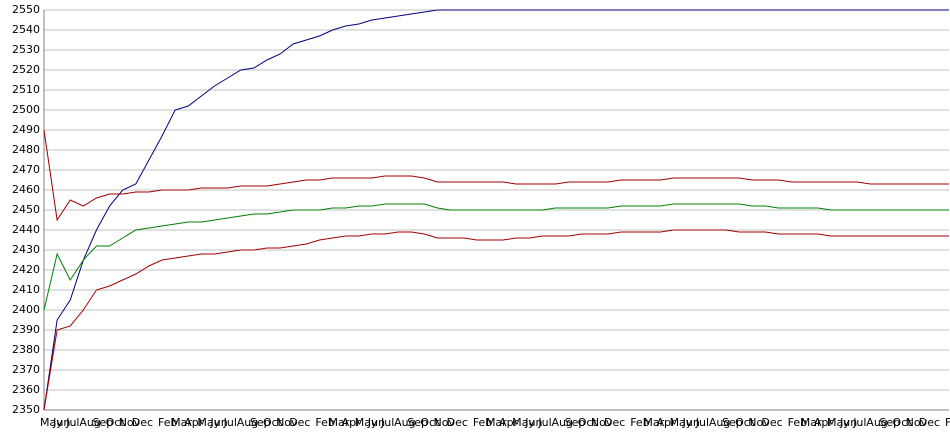  What do you see at coordinates (26, 49) in the screenshot?
I see `y-tick-label: 2530` at bounding box center [26, 49].